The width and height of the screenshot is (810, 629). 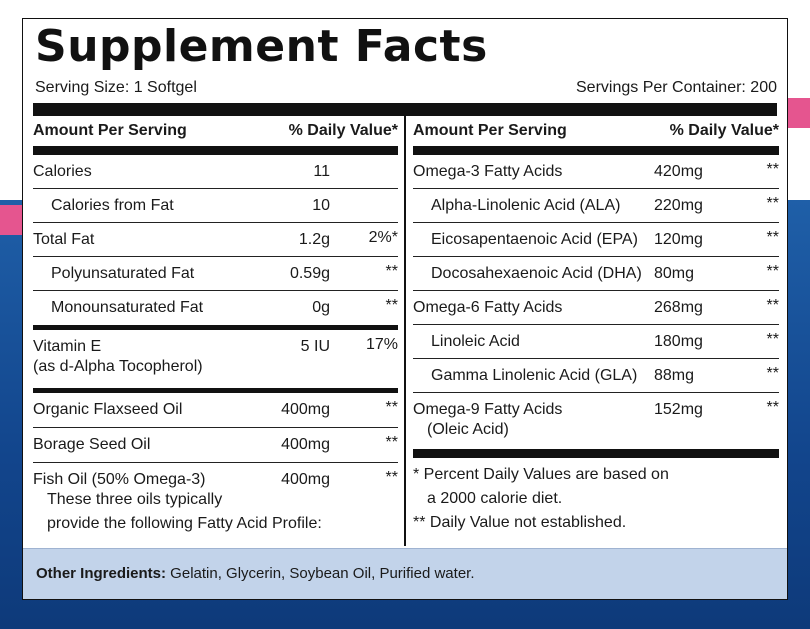 I want to click on footnote-percent-dv: * Percent Daily Values are based on, so click(x=541, y=474).